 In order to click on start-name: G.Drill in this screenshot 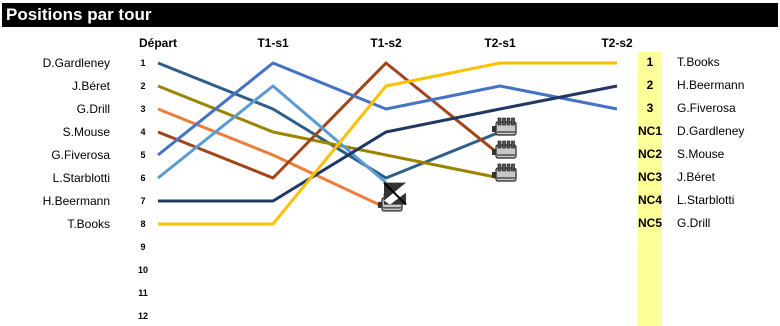, I will do `click(93, 109)`.